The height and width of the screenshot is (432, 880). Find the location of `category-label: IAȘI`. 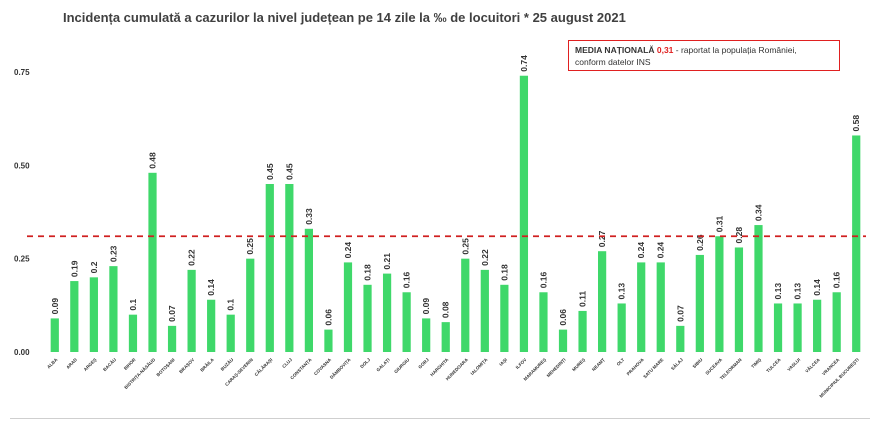

category-label: IAȘI is located at coordinates (503, 362).